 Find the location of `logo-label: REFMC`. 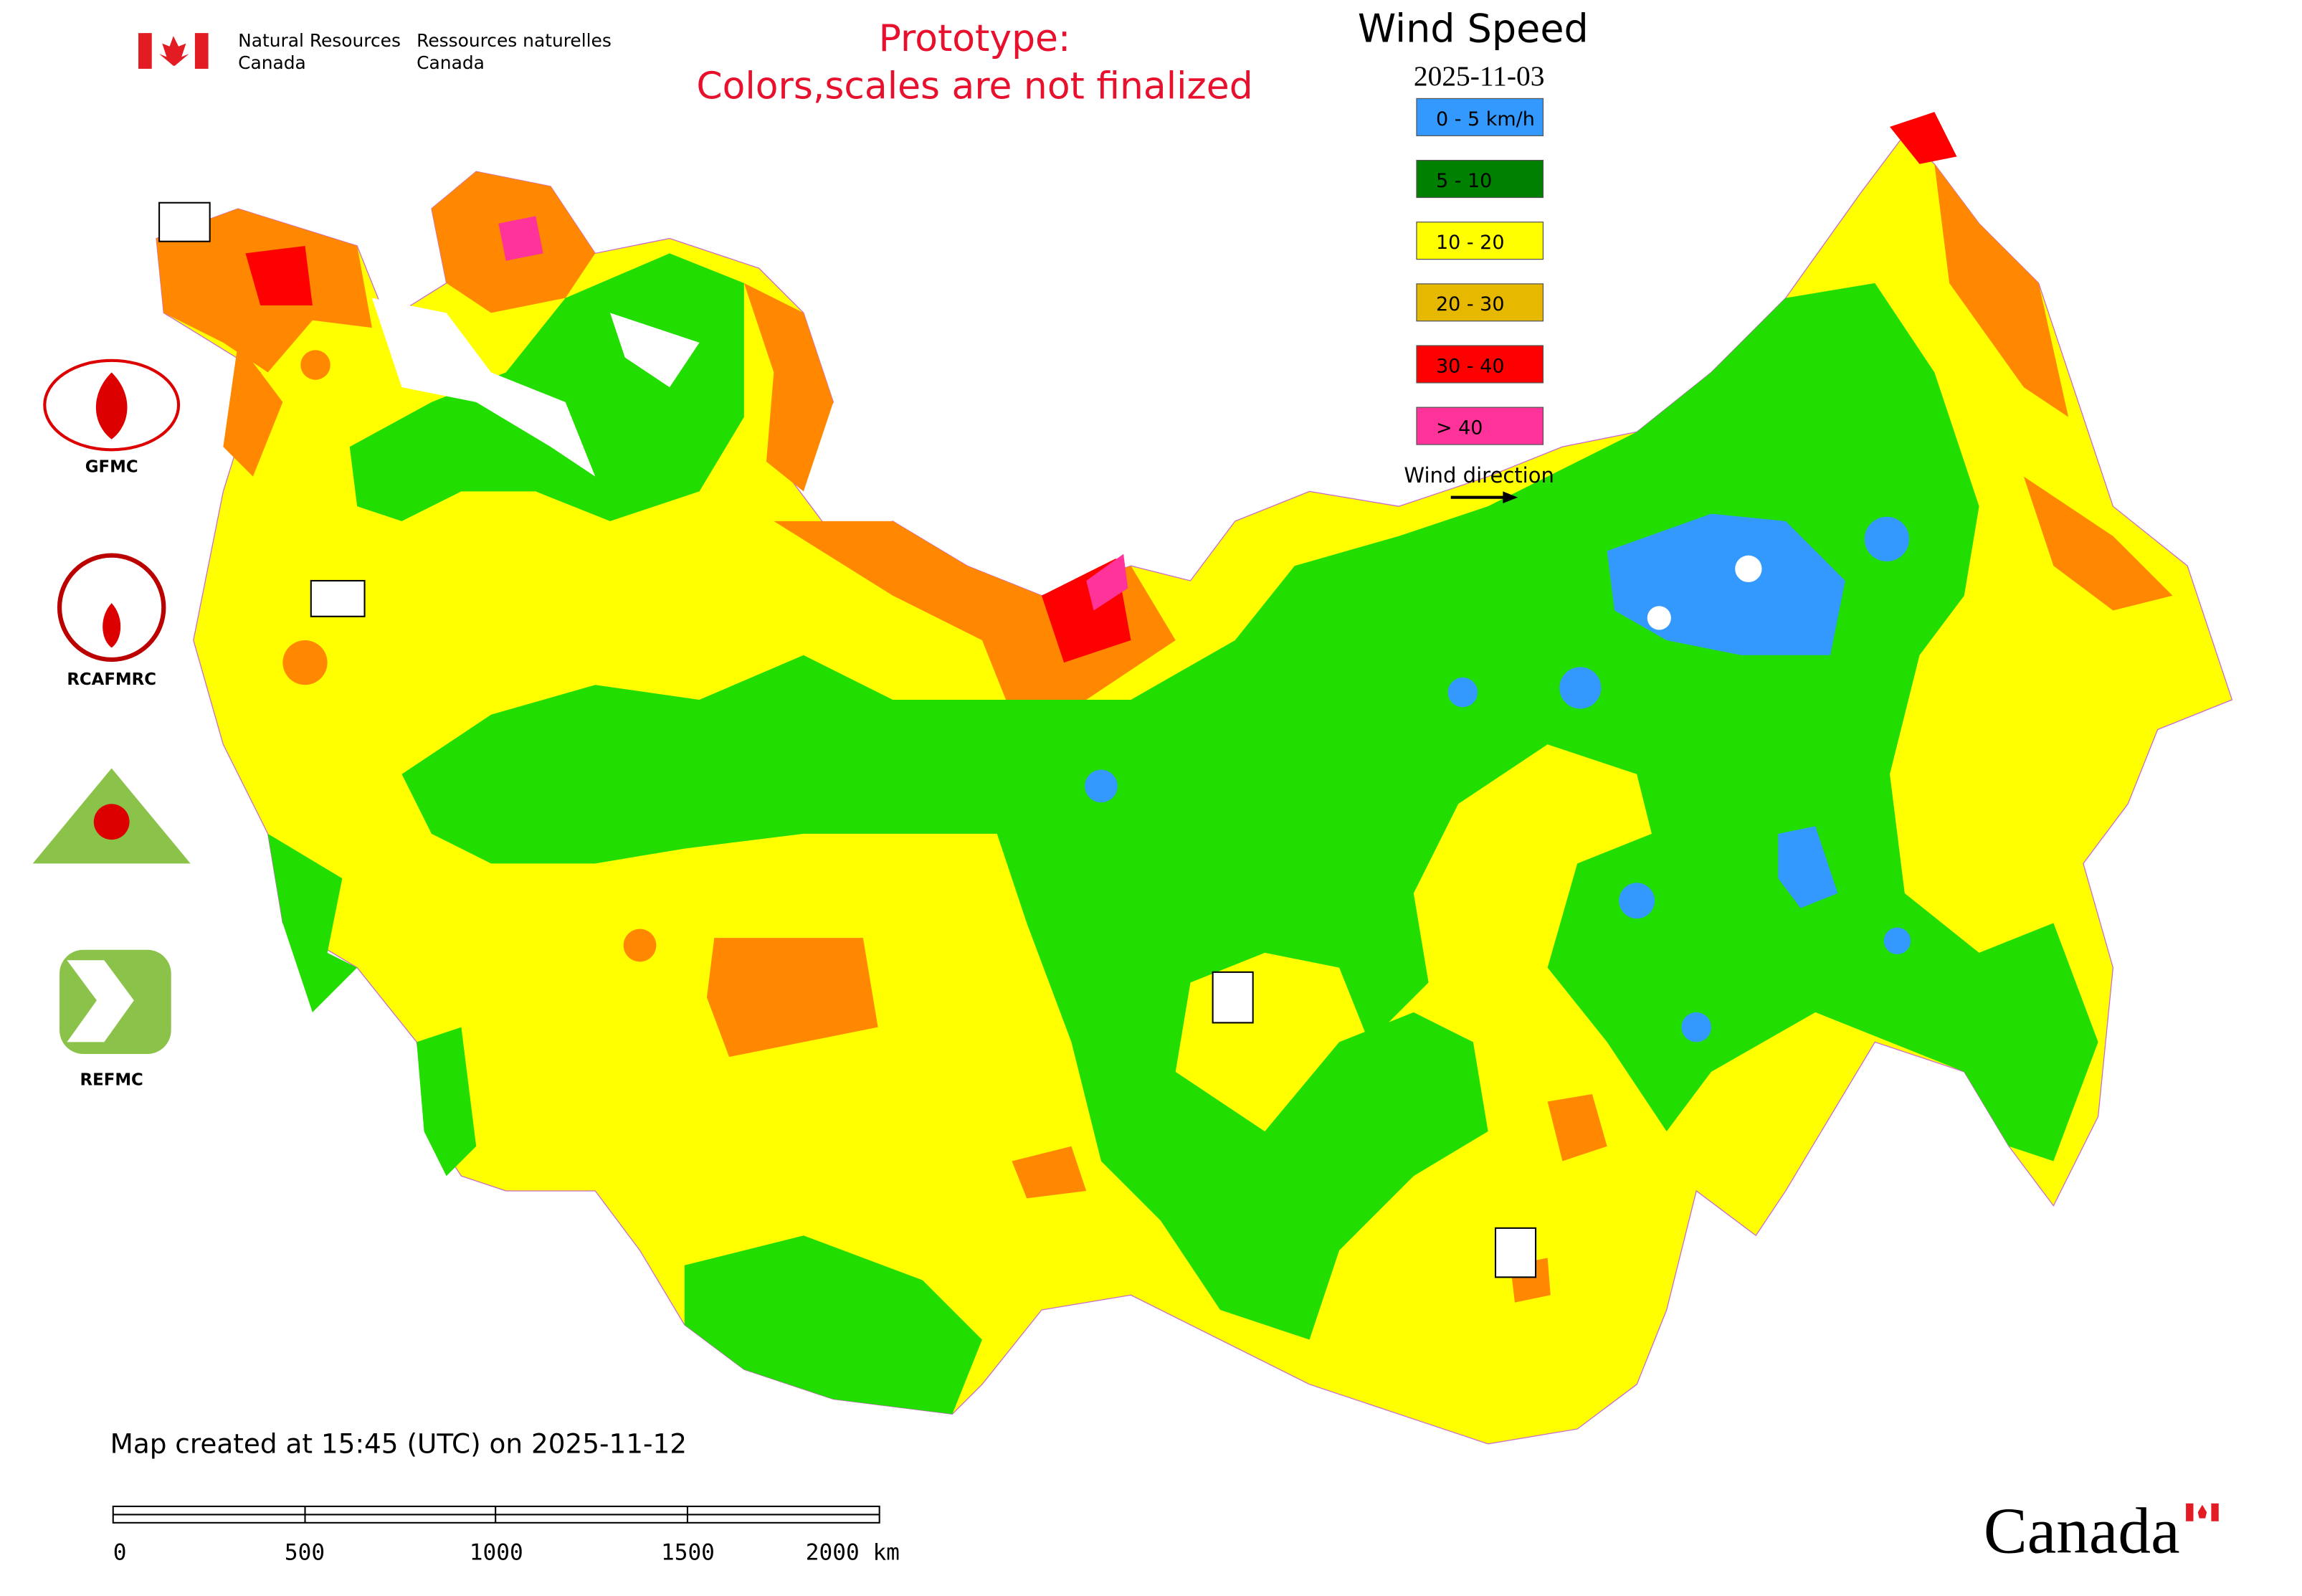

logo-label: REFMC is located at coordinates (112, 1080).